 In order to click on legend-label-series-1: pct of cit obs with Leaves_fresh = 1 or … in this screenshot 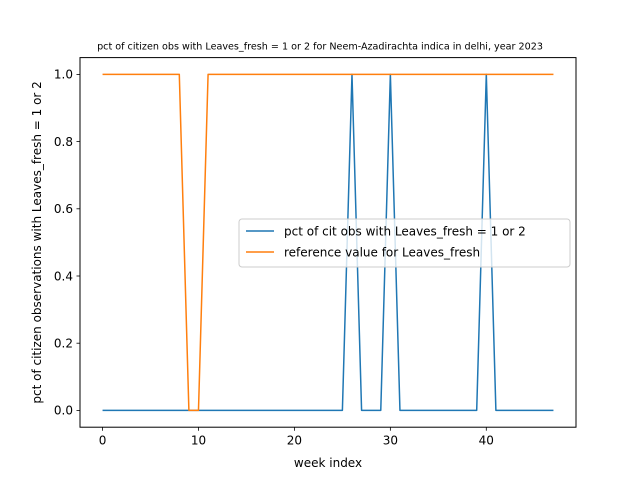, I will do `click(405, 232)`.